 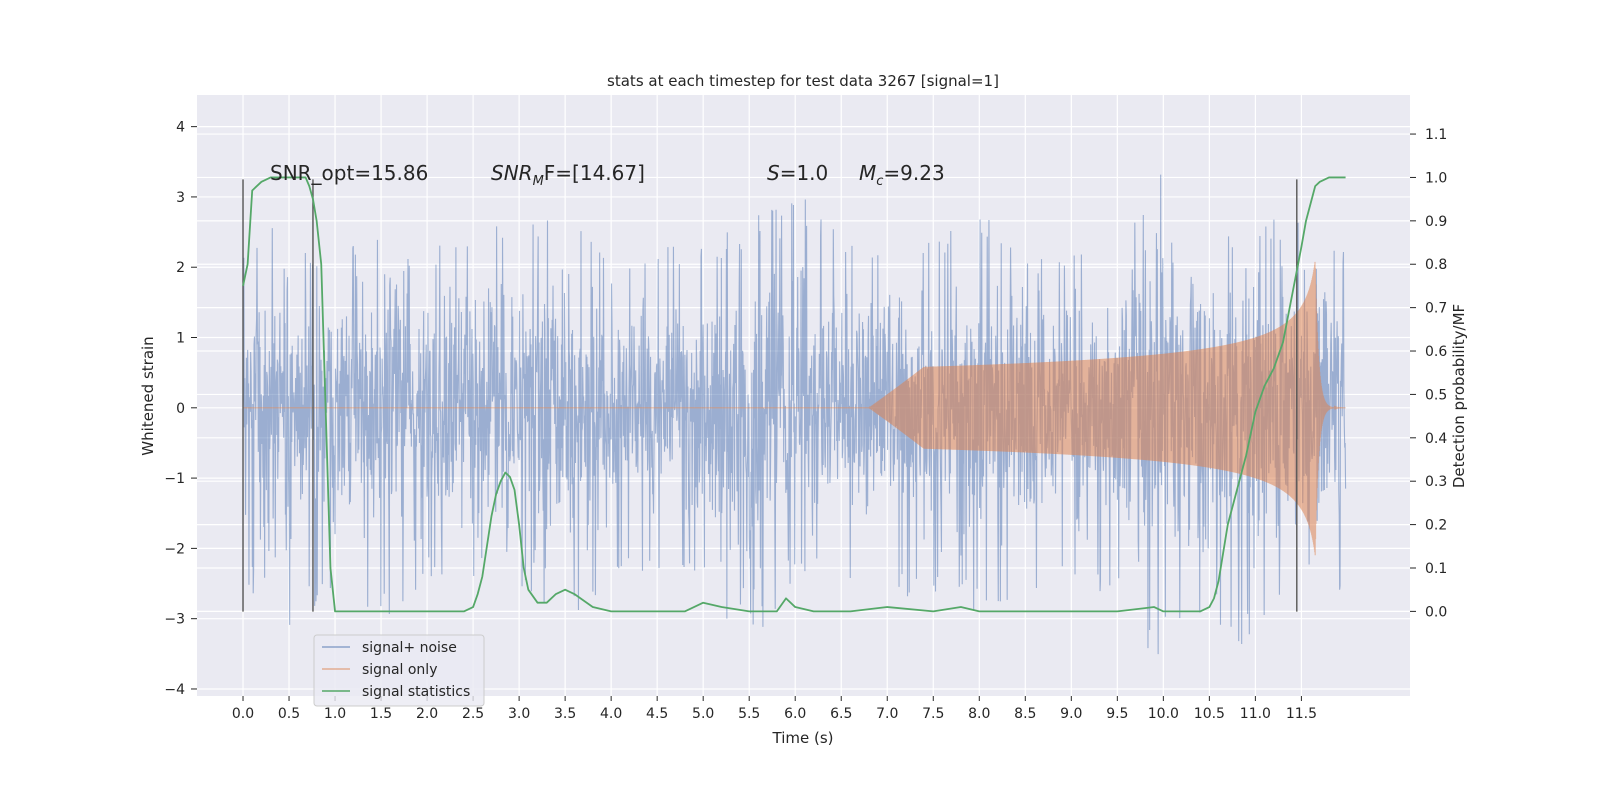 I want to click on y-tick-label: −2, so click(x=174, y=549).